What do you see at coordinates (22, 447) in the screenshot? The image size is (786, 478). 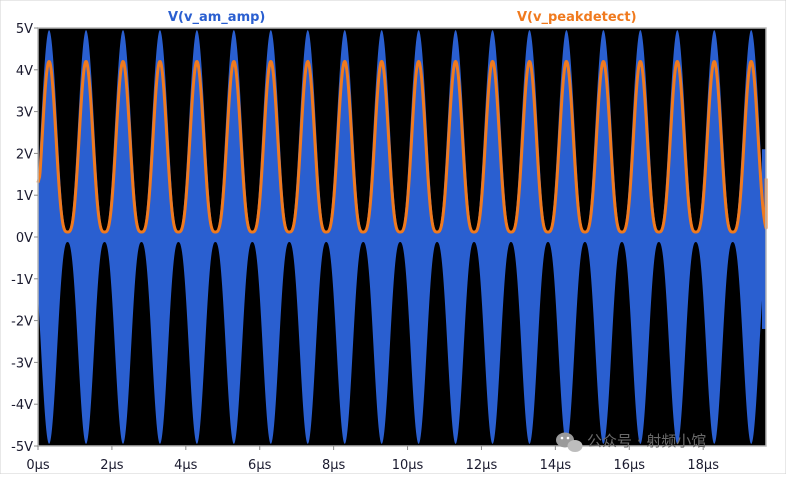 I see `y-tick-label: -5V` at bounding box center [22, 447].